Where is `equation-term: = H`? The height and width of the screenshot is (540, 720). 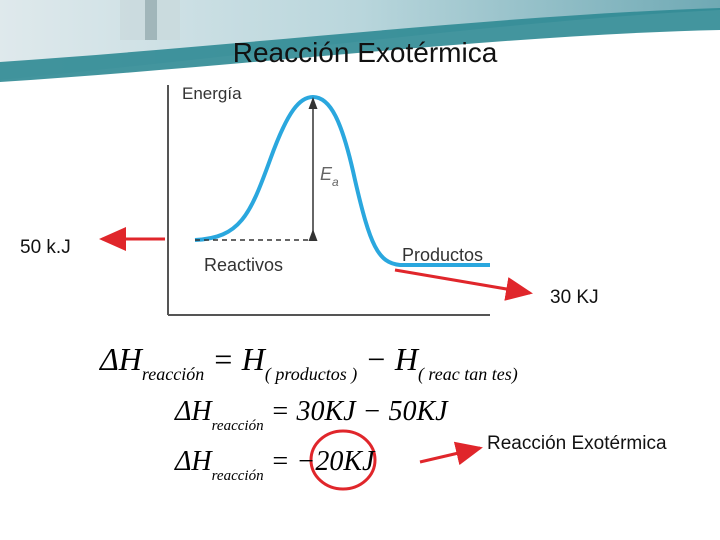 equation-term: = H is located at coordinates (235, 359).